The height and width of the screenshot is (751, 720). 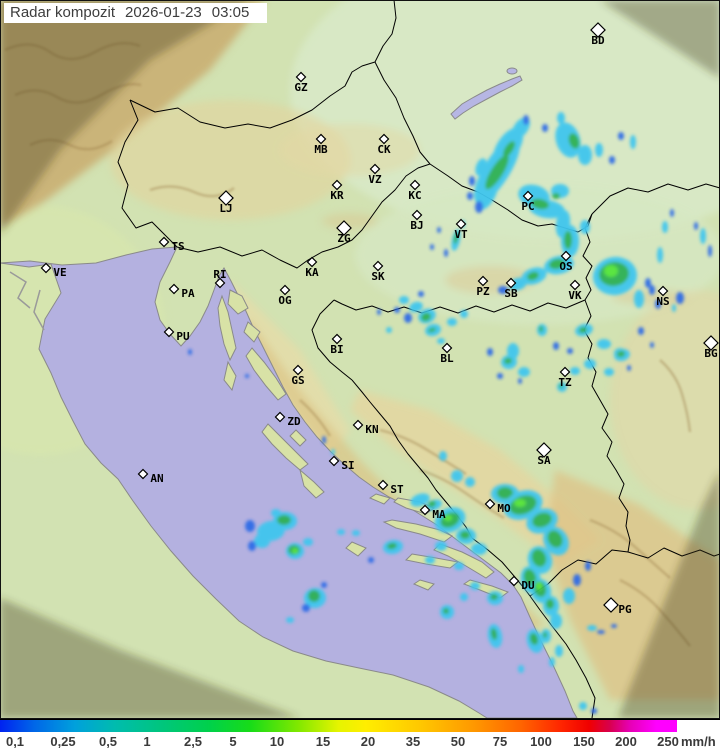 What do you see at coordinates (63, 741) in the screenshot?
I see `legend-tick-label: 0,25` at bounding box center [63, 741].